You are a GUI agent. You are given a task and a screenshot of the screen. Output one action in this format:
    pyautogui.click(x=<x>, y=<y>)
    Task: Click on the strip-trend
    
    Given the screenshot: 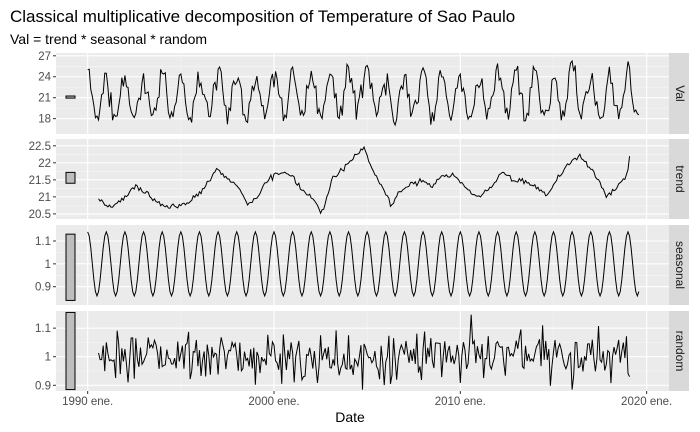 What is the action you would take?
    pyautogui.click(x=679, y=179)
    